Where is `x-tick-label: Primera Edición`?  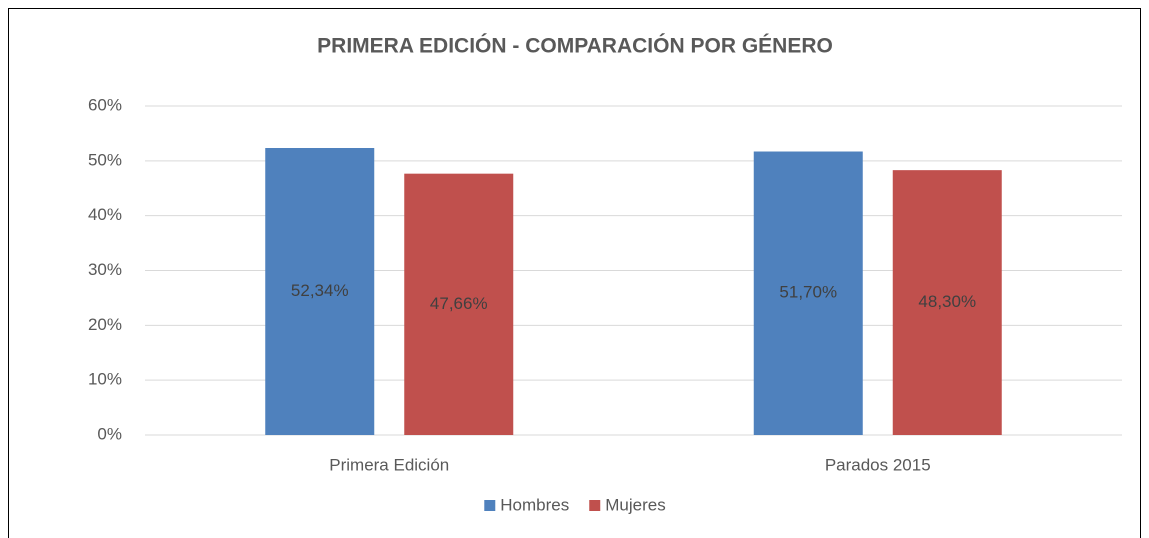
x-tick-label: Primera Edición is located at coordinates (389, 464).